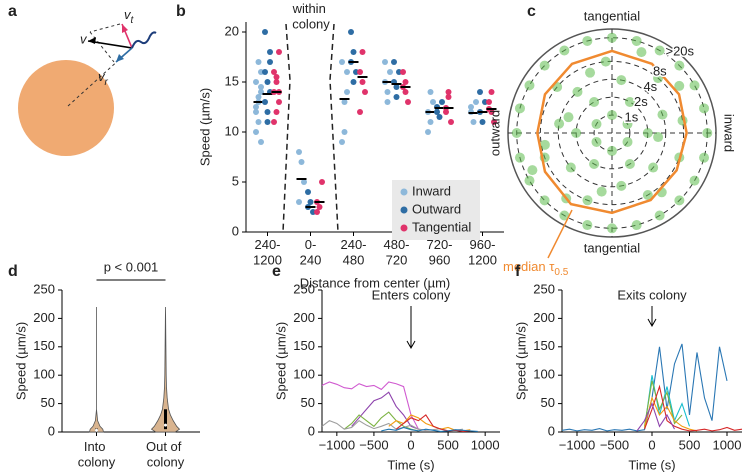 The width and height of the screenshot is (749, 475). I want to click on velocity-arrow, so click(110, 44).